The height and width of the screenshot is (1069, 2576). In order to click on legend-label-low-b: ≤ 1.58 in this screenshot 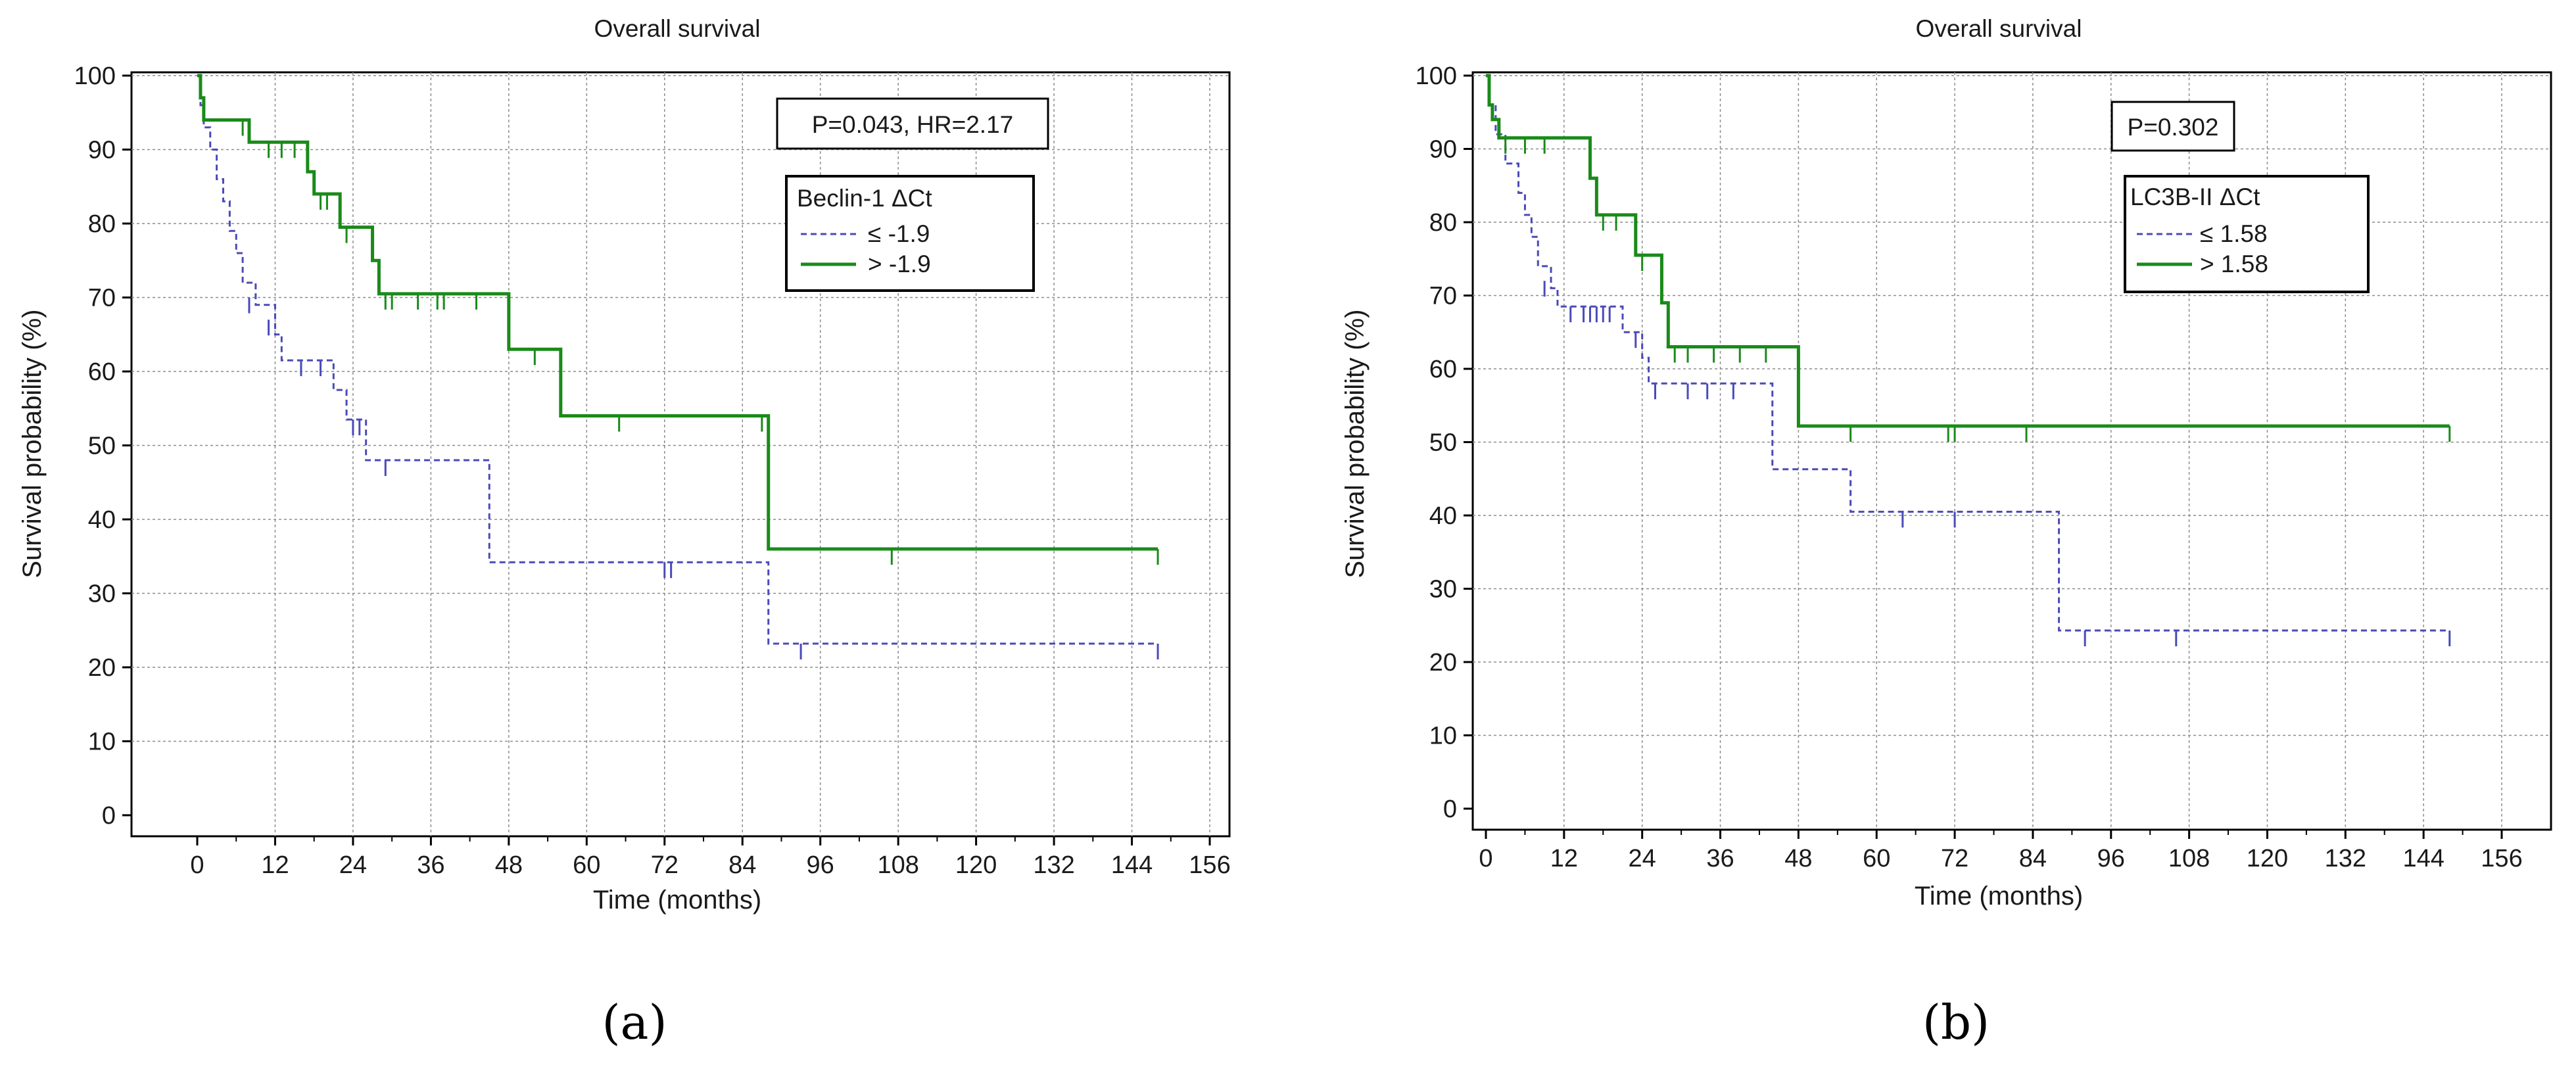, I will do `click(2234, 233)`.